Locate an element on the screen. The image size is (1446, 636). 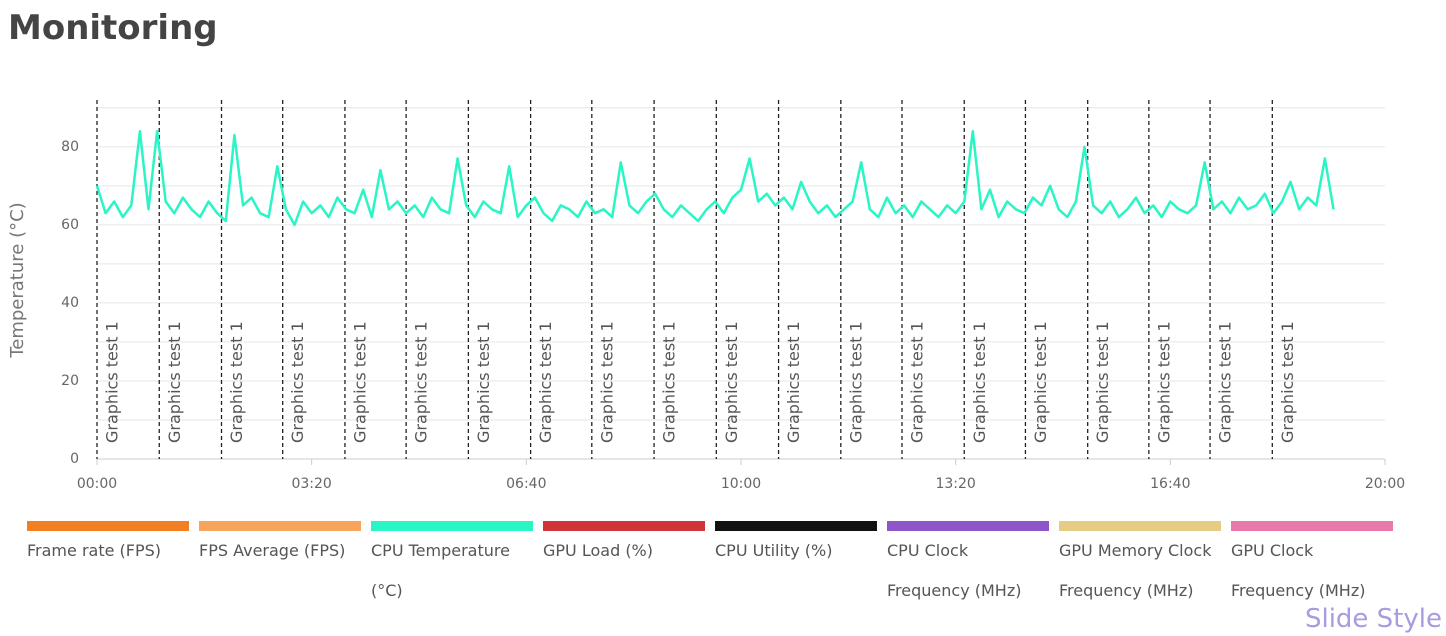
legend-item: GPU Clock Frequency (MHz) is located at coordinates (1312, 566).